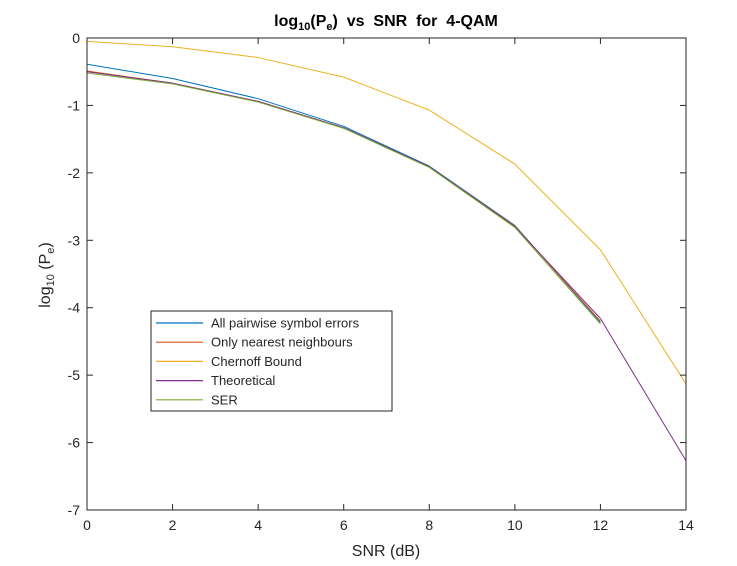 The width and height of the screenshot is (737, 566). What do you see at coordinates (386, 23) in the screenshot?
I see `chart-title: log10(Pe) vs SNR for 4-QAM` at bounding box center [386, 23].